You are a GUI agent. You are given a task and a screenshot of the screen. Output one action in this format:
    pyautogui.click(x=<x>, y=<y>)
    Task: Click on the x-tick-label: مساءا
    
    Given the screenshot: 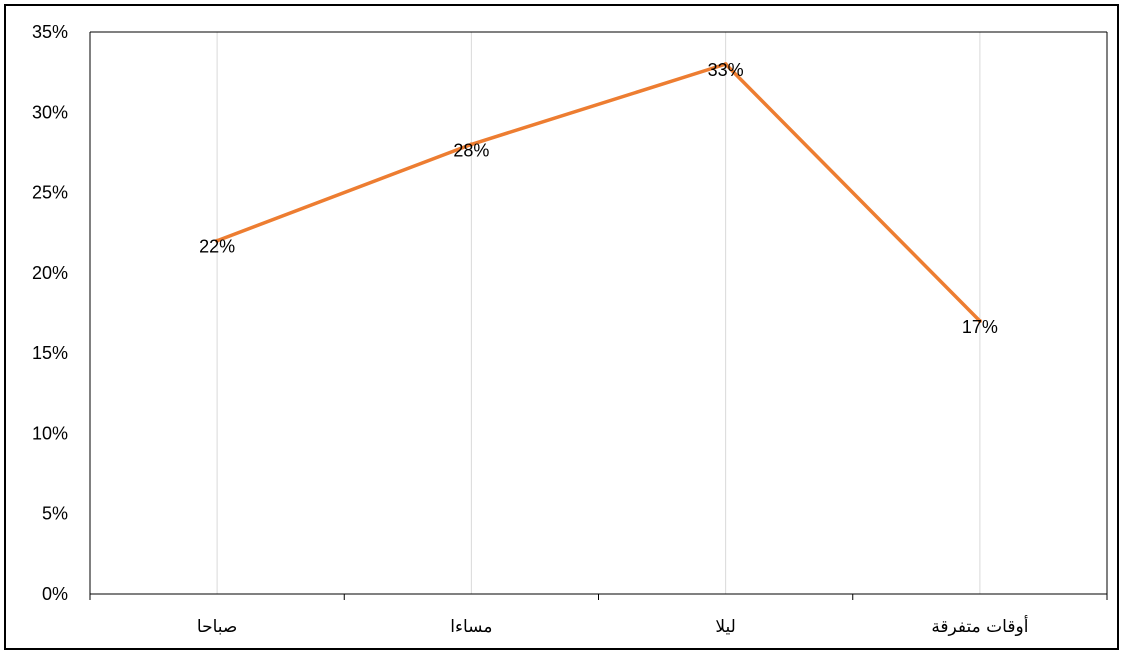 What is the action you would take?
    pyautogui.click(x=471, y=627)
    